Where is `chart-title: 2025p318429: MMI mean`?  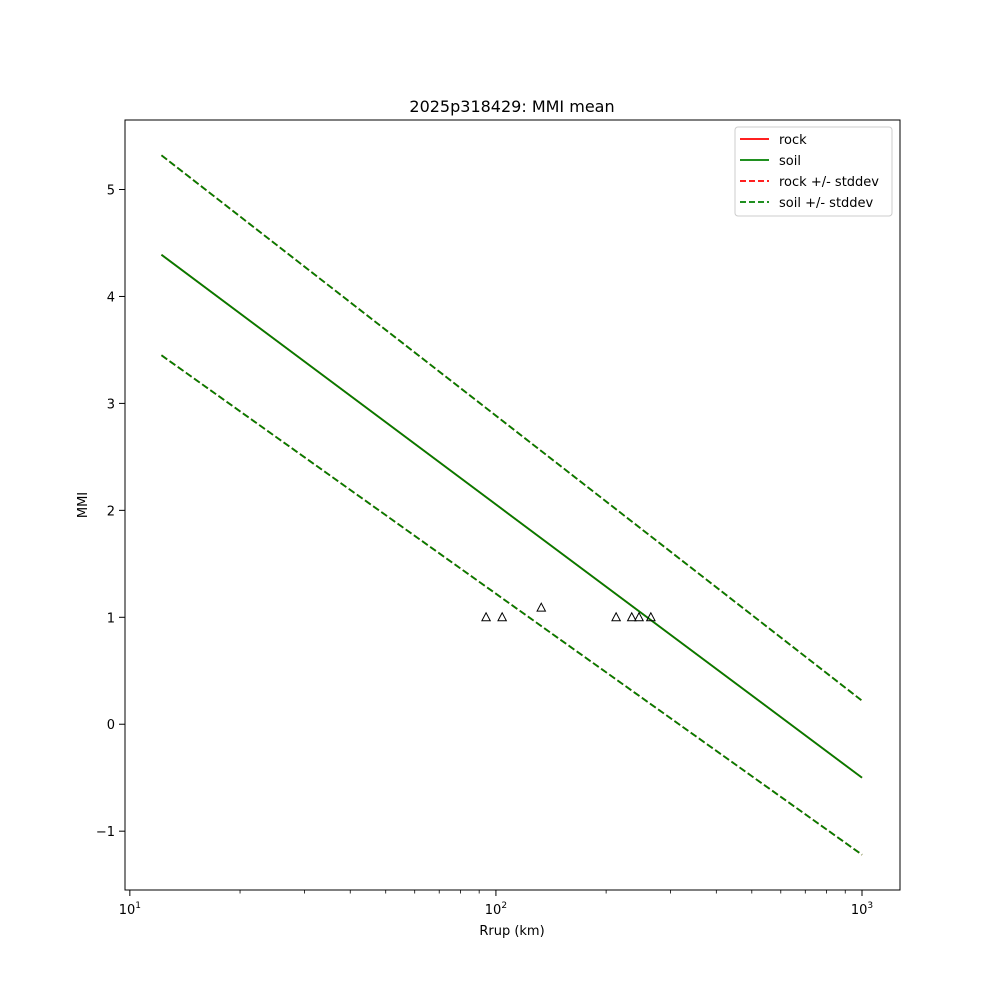
chart-title: 2025p318429: MMI mean is located at coordinates (511, 106).